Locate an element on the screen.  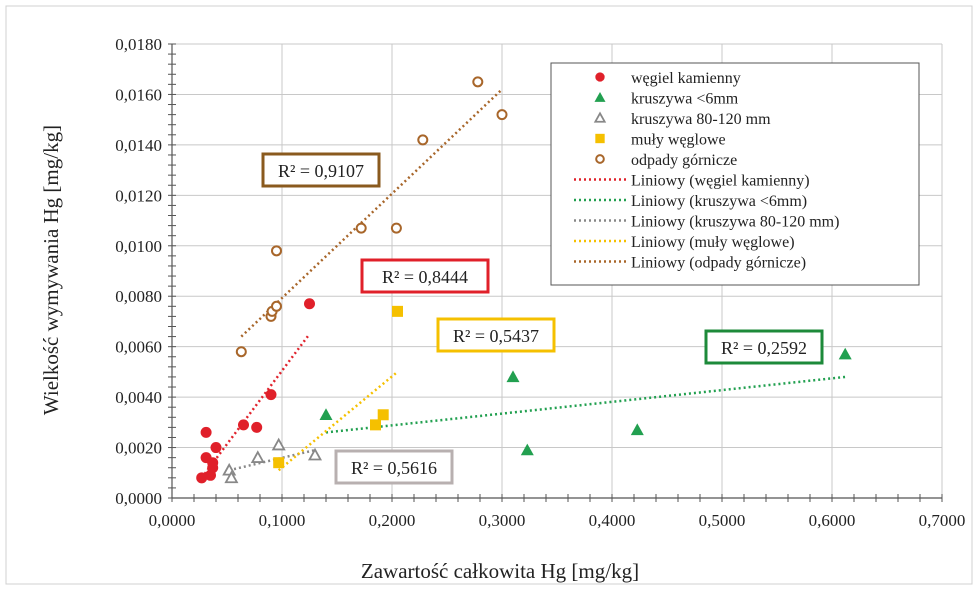
r2-label: R² = 0,2592 is located at coordinates (764, 348).